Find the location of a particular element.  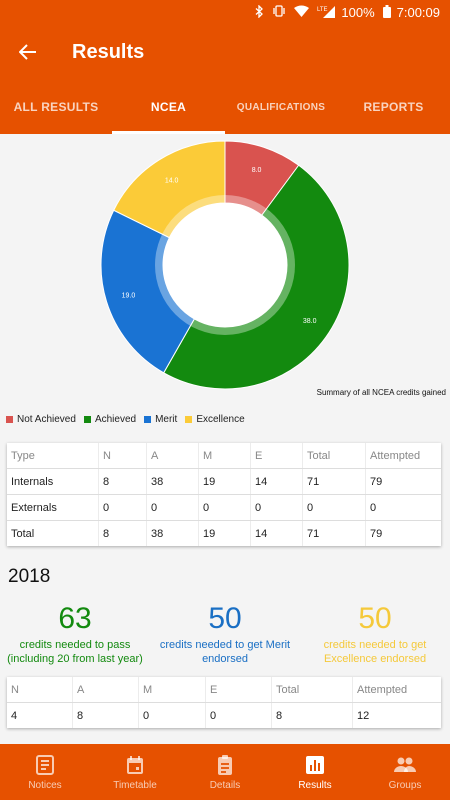

clipboard-icon is located at coordinates (225, 764).